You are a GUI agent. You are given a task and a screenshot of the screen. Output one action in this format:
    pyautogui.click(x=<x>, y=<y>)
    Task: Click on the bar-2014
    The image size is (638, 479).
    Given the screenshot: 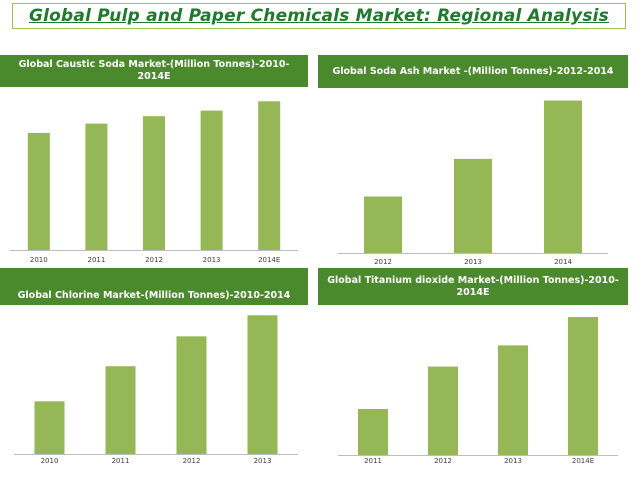 What is the action you would take?
    pyautogui.click(x=563, y=176)
    